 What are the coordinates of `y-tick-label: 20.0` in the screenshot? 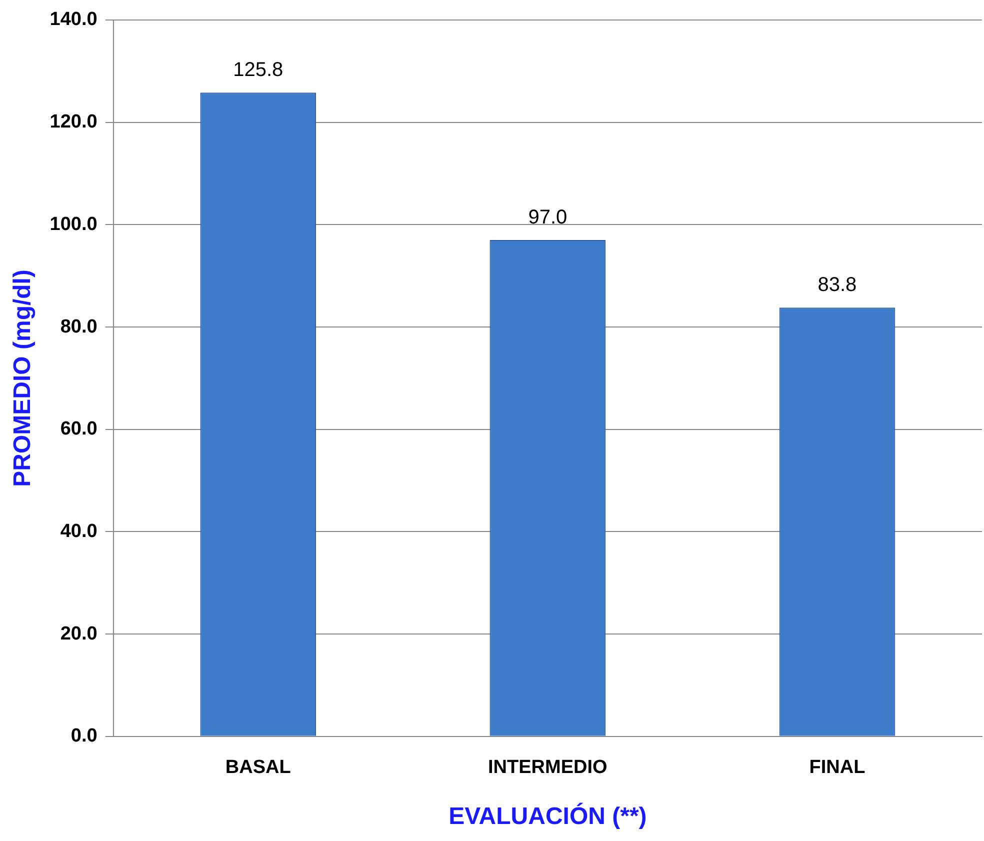 It's located at (79, 633).